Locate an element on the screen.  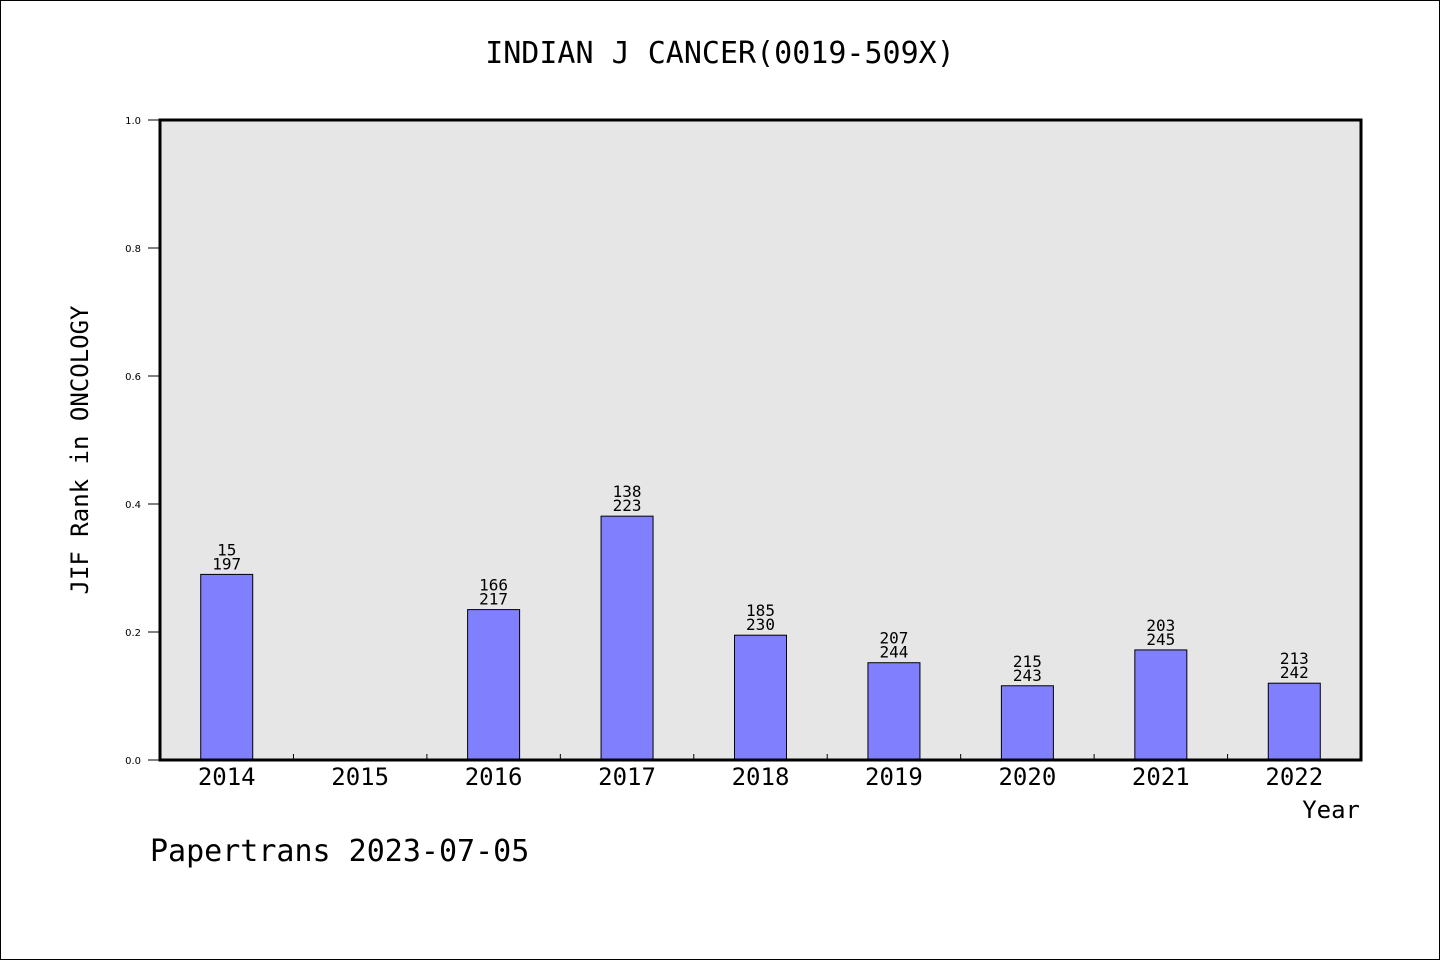
bar-rank-label: 185 is located at coordinates (760, 610).